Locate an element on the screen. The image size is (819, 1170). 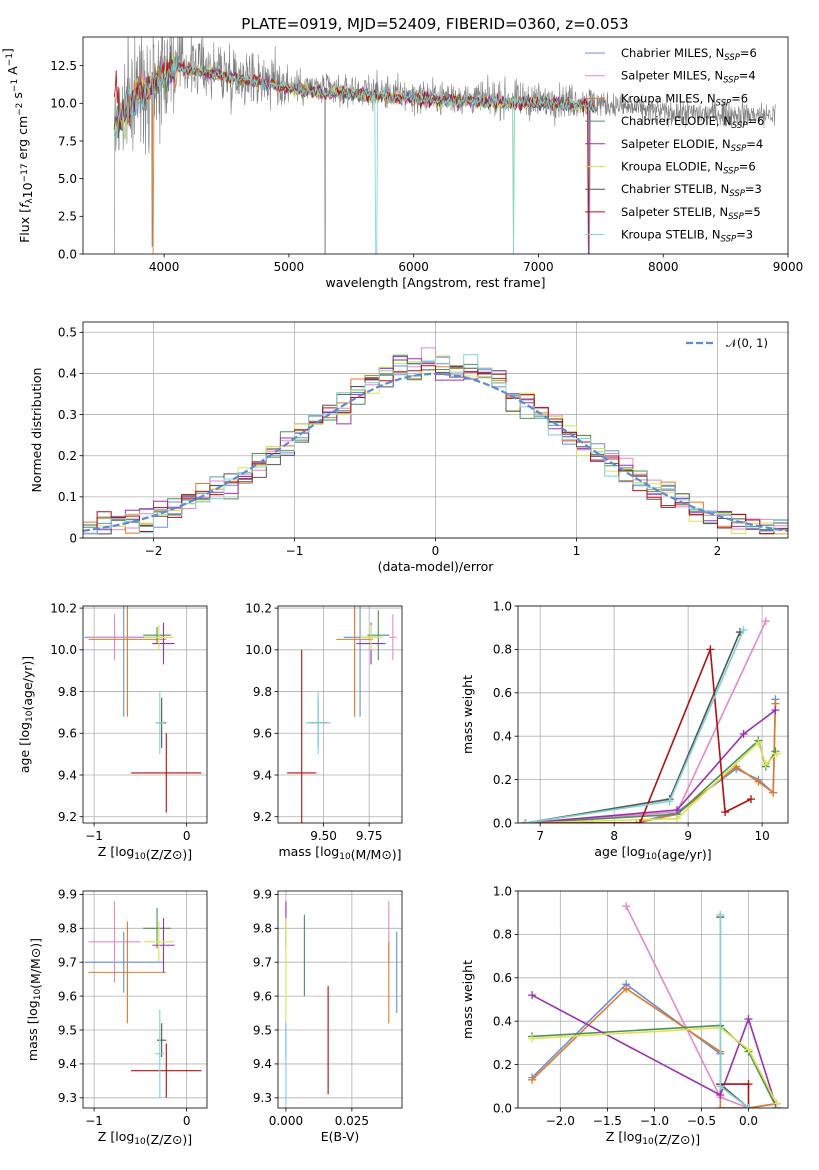
legend-entry: Kroupa STELIB, NSSP=3 is located at coordinates (687, 236).